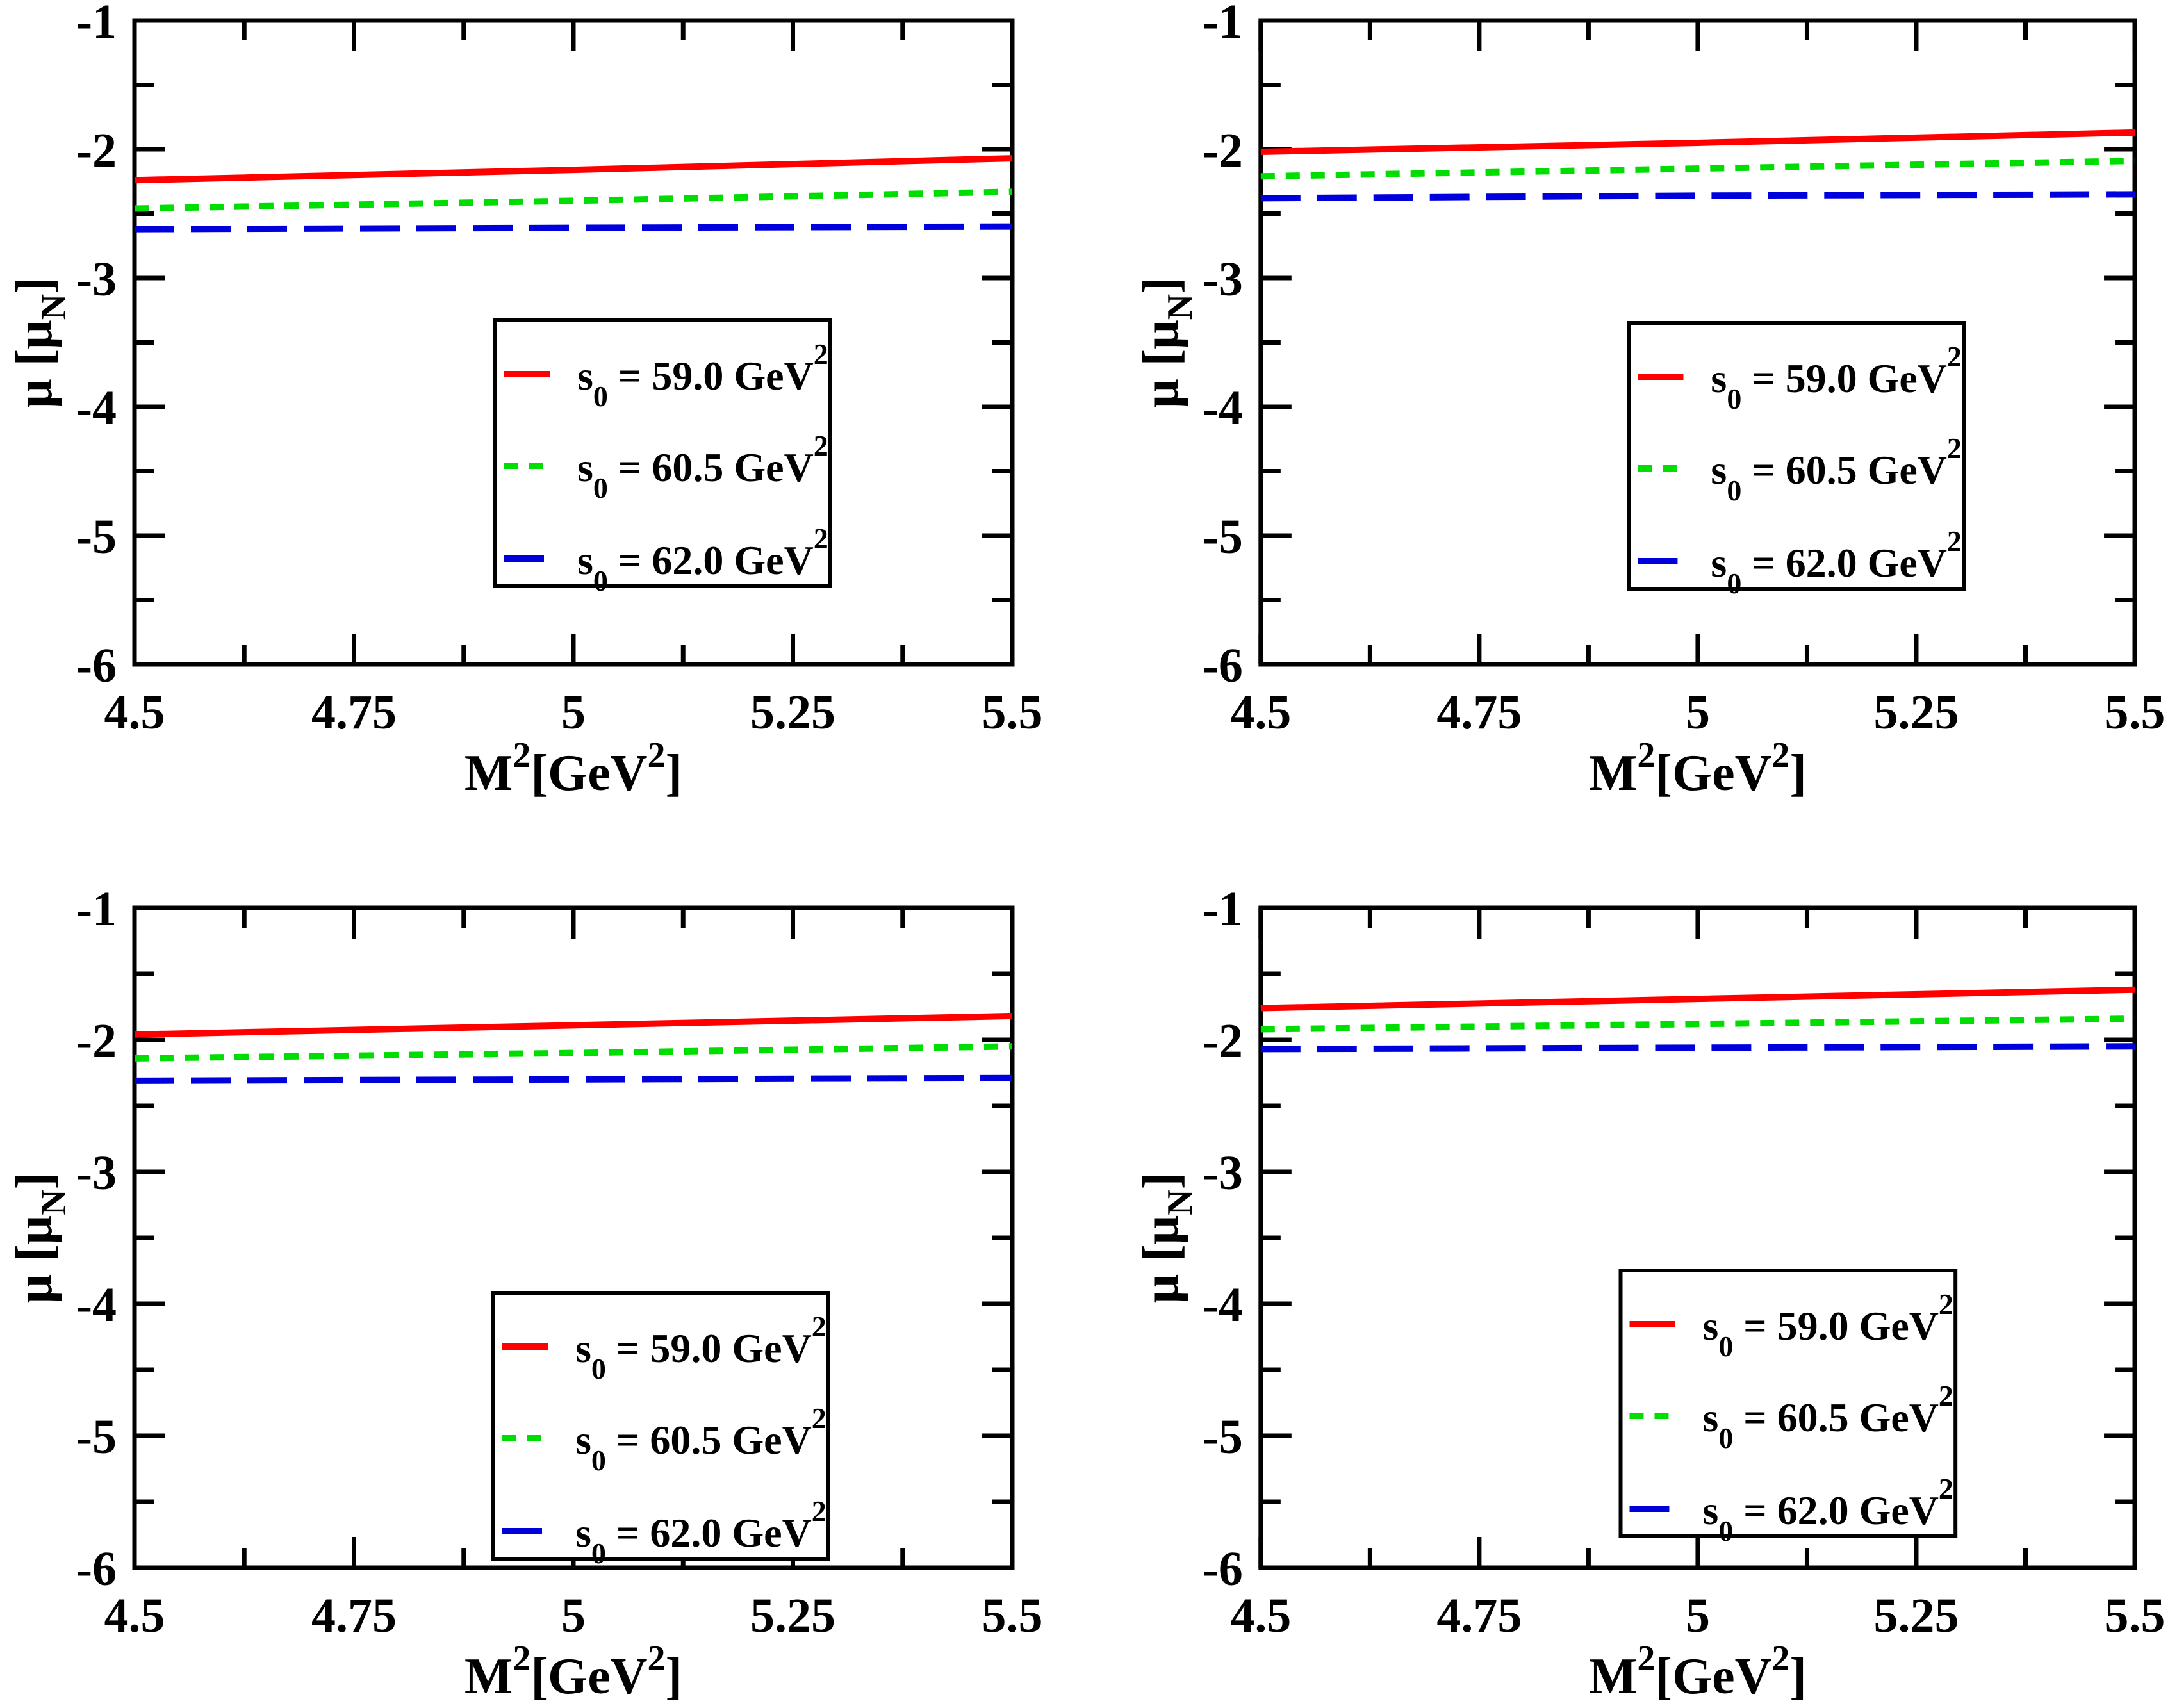 The height and width of the screenshot is (1708, 2170). I want to click on legend-label-s0-59.0: s0 = 59.0 GeV2, so click(701, 1347).